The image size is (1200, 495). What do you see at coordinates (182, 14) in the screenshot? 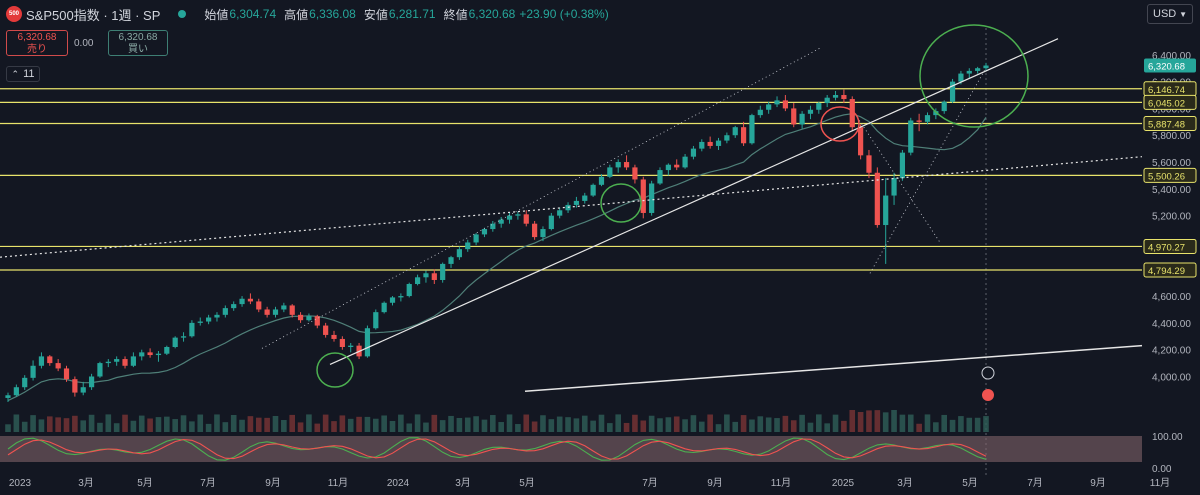
I see `market-status-icon` at bounding box center [182, 14].